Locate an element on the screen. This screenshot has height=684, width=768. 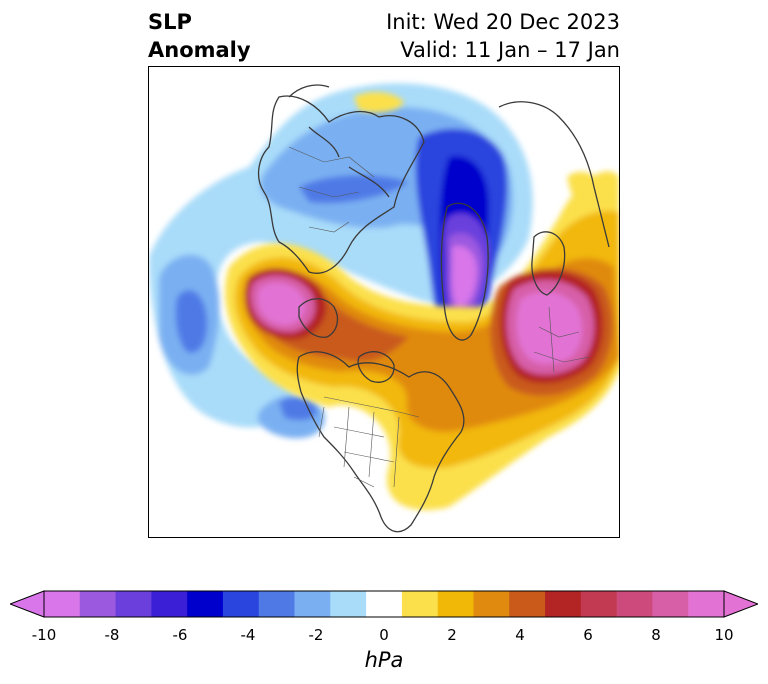
colorbar-over-arrow is located at coordinates (740, 604).